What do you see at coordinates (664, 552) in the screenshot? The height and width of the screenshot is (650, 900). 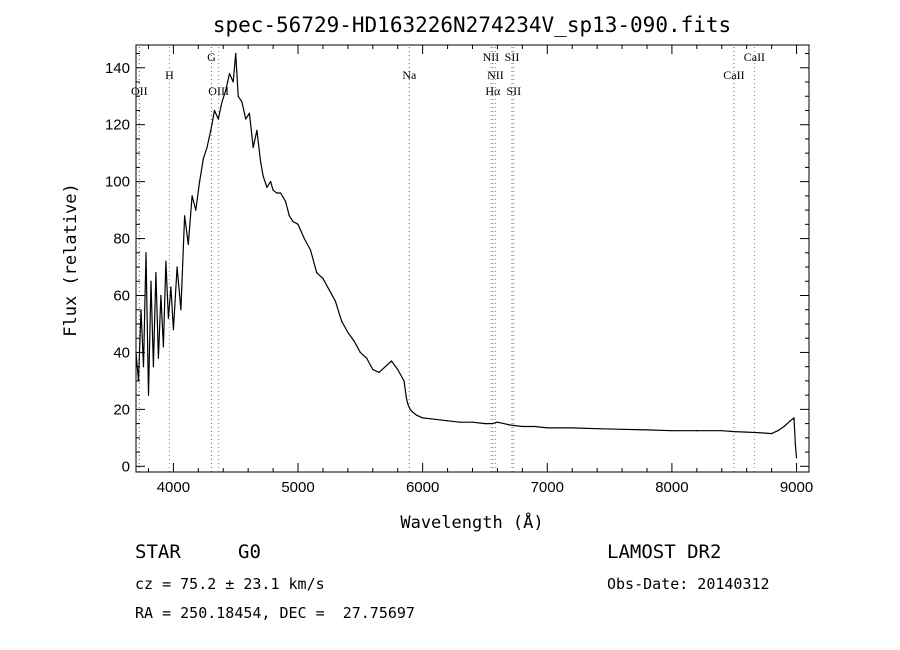 I see `survey-name: LAMOST DR2` at bounding box center [664, 552].